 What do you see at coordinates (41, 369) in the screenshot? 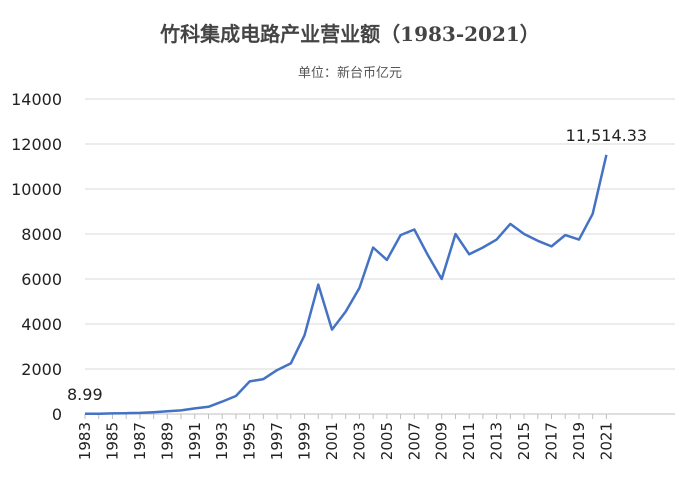
I see `y-tick-label: 2000` at bounding box center [41, 369].